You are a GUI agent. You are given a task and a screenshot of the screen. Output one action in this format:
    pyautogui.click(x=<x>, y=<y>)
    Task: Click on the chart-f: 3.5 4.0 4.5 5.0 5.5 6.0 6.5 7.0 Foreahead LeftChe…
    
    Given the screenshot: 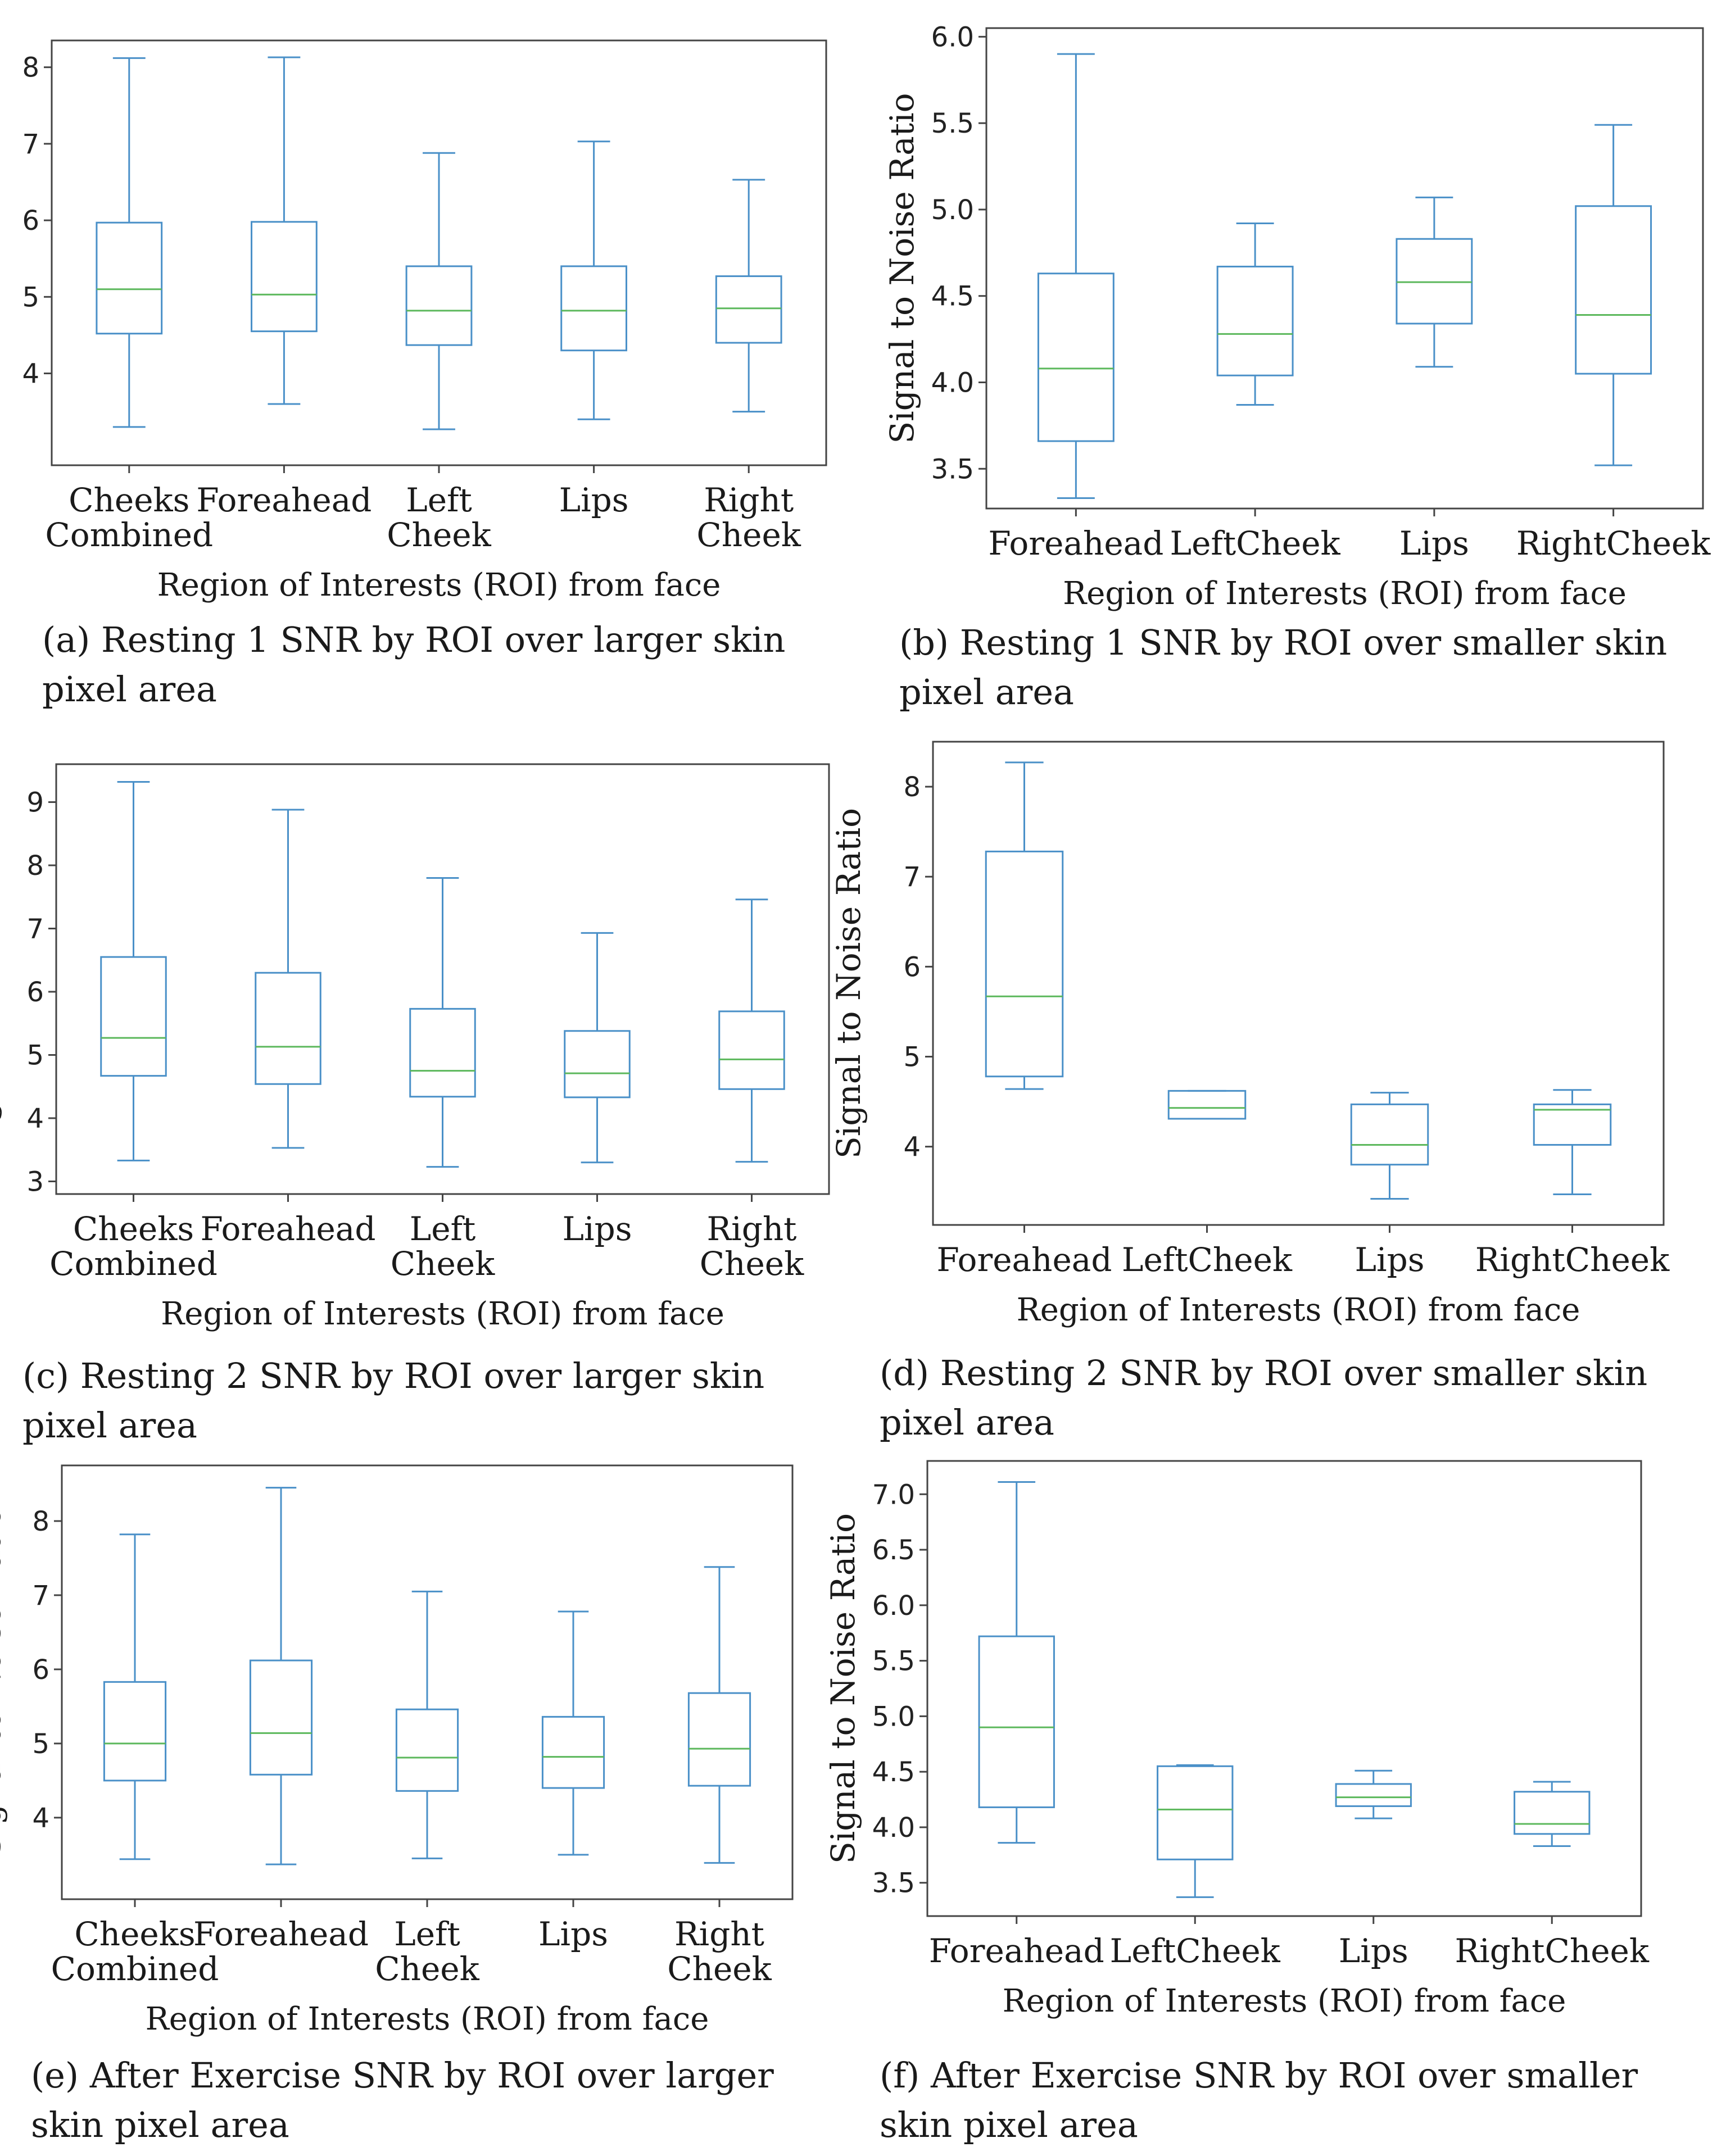 What is the action you would take?
    pyautogui.click(x=1237, y=1739)
    